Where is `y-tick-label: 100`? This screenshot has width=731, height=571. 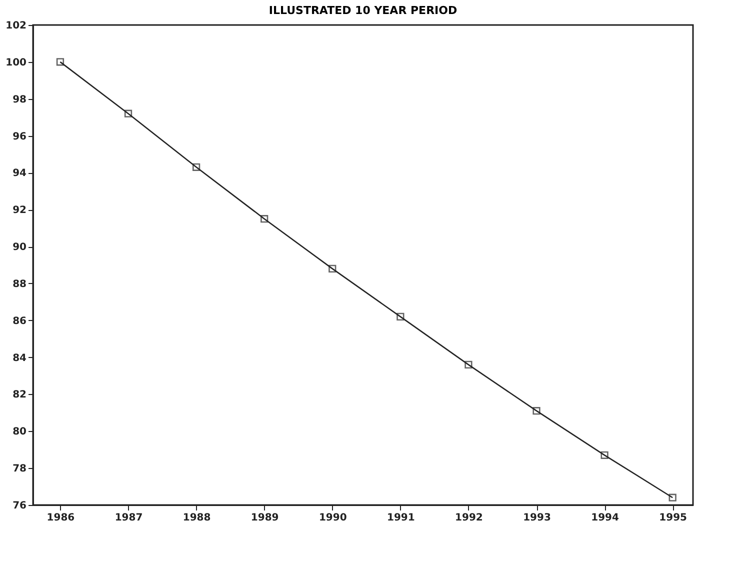 y-tick-label: 100 is located at coordinates (16, 62).